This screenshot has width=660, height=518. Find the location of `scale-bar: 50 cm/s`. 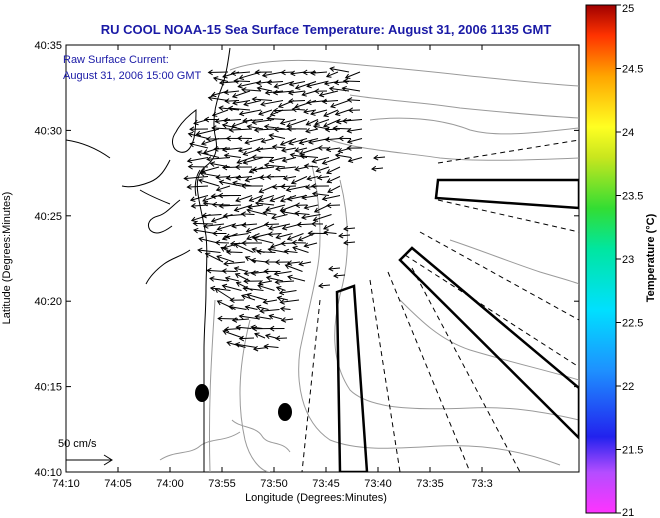

scale-bar: 50 cm/s is located at coordinates (85, 452).